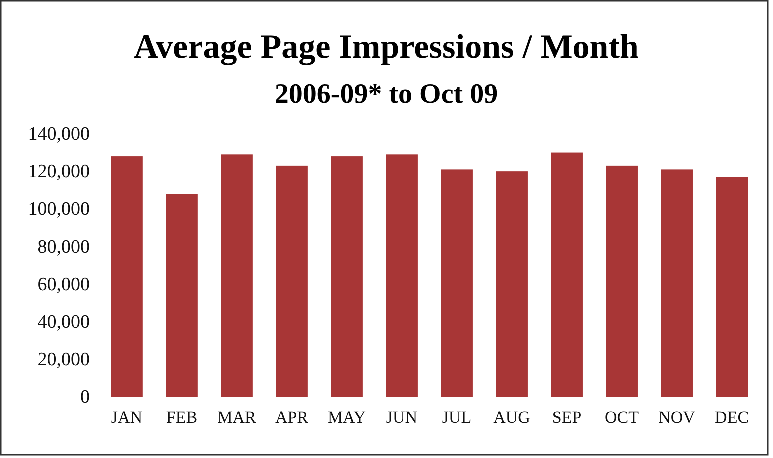  I want to click on y-tick-label: 140,000, so click(59, 135).